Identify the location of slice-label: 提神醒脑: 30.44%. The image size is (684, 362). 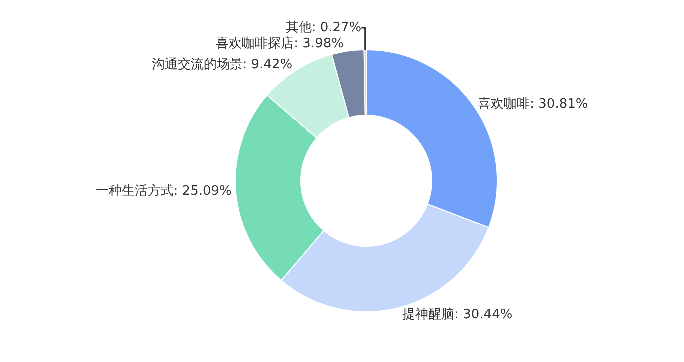
(457, 314).